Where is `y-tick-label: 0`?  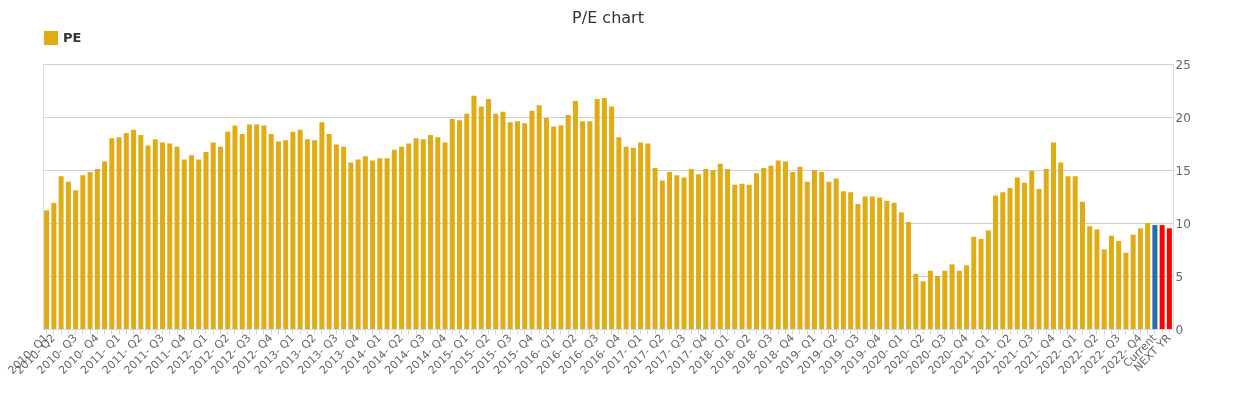 y-tick-label: 0 is located at coordinates (1179, 329).